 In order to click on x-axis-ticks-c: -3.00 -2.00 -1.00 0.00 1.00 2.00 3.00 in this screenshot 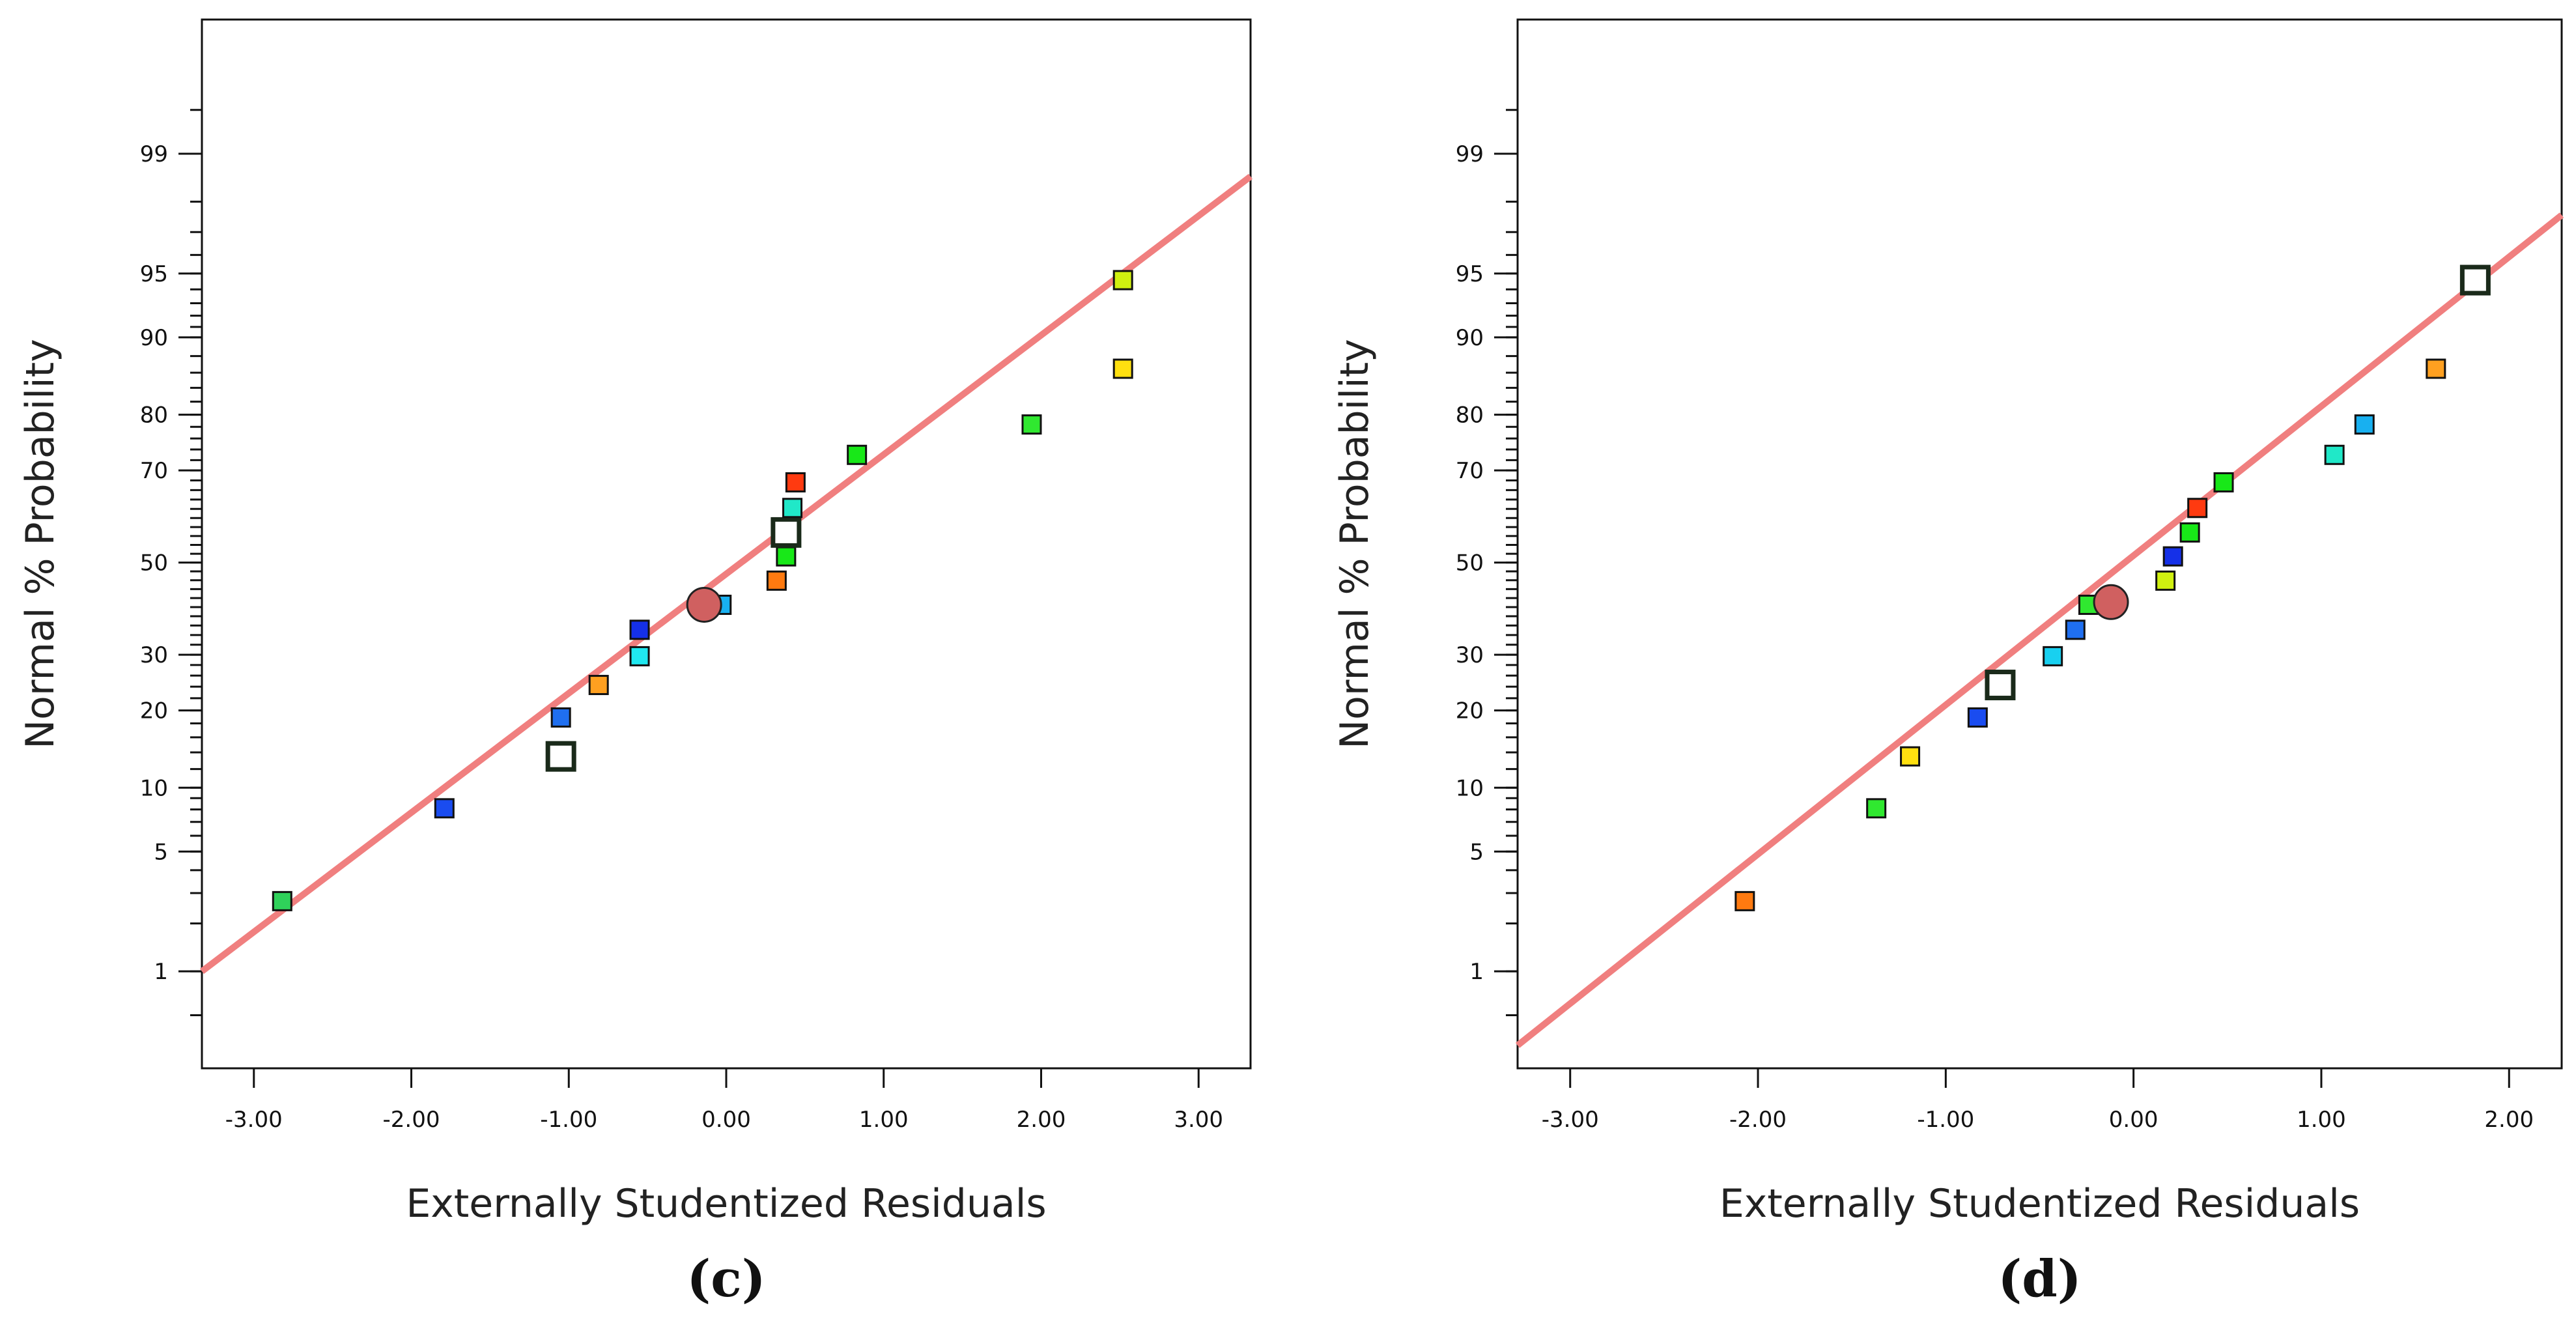, I will do `click(724, 1100)`.